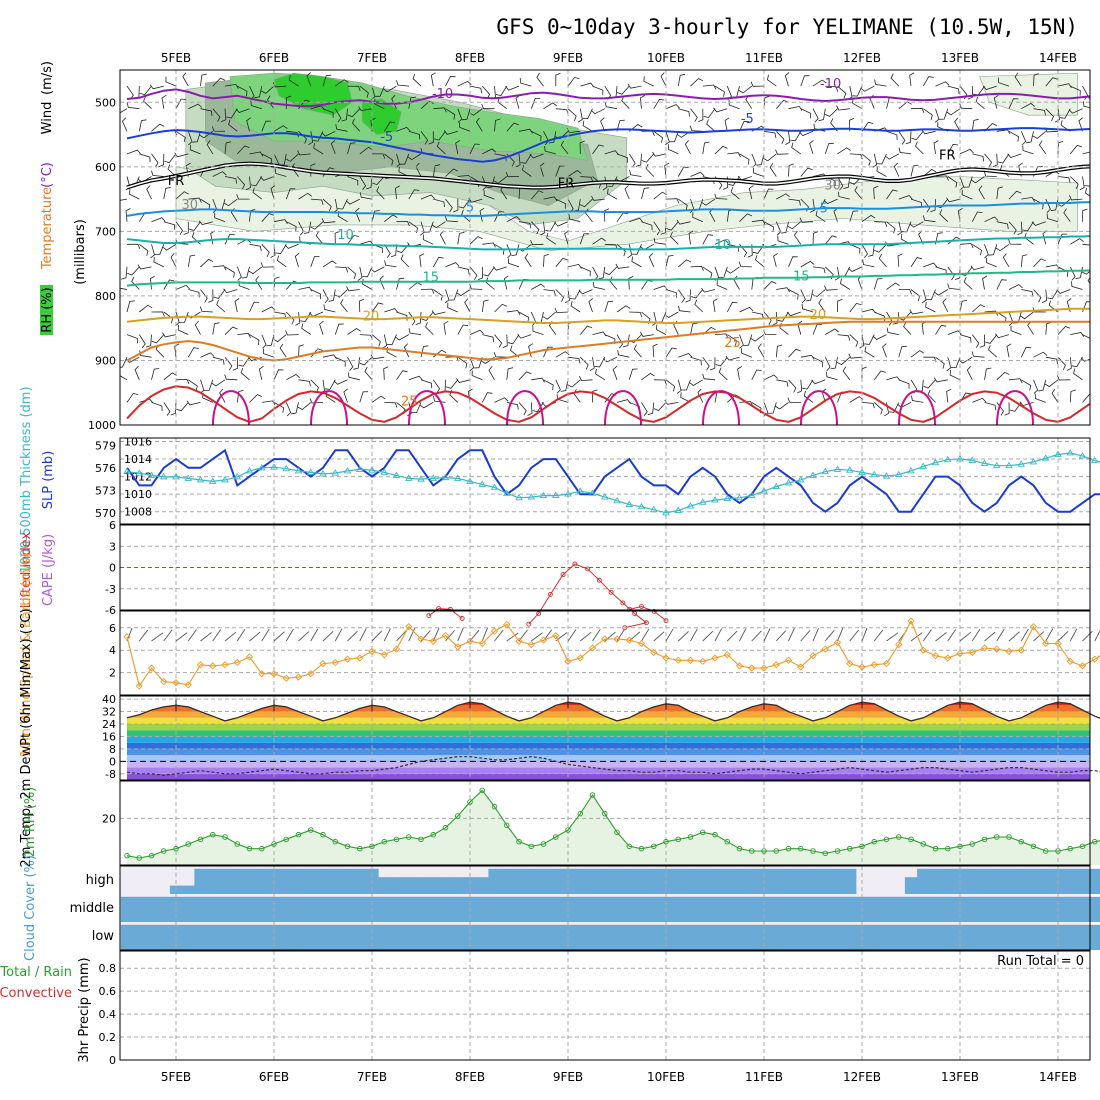  What do you see at coordinates (112, 628) in the screenshot?
I see `wind-tick-2: 6` at bounding box center [112, 628].